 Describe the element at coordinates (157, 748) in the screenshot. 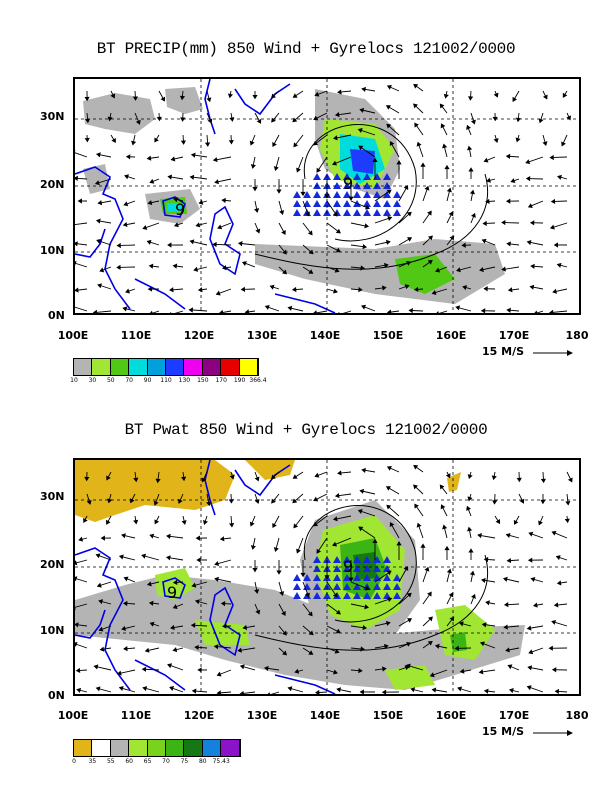

I see `panel2-colorbar` at that location.